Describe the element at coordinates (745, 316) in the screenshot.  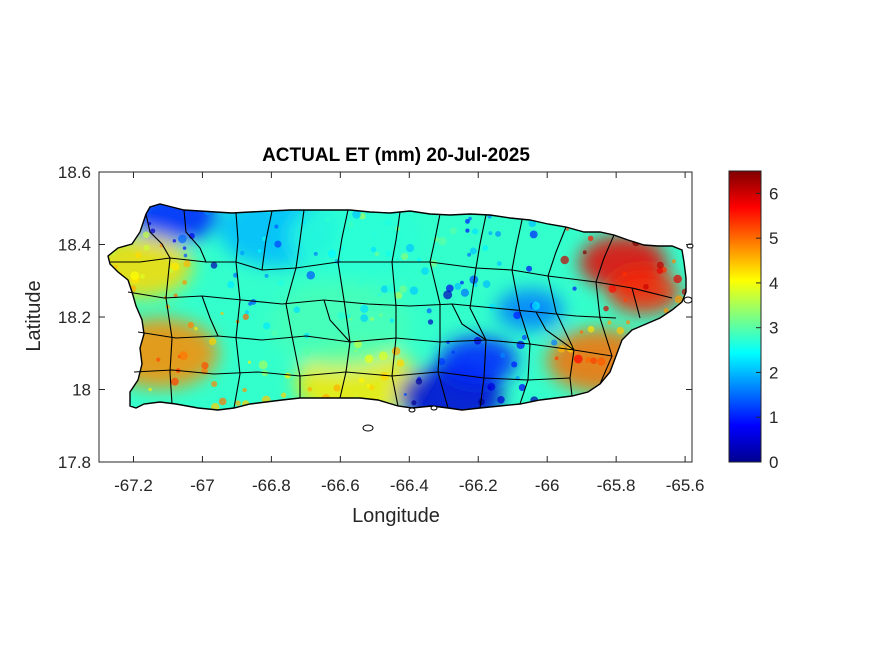
I see `colorbar` at that location.